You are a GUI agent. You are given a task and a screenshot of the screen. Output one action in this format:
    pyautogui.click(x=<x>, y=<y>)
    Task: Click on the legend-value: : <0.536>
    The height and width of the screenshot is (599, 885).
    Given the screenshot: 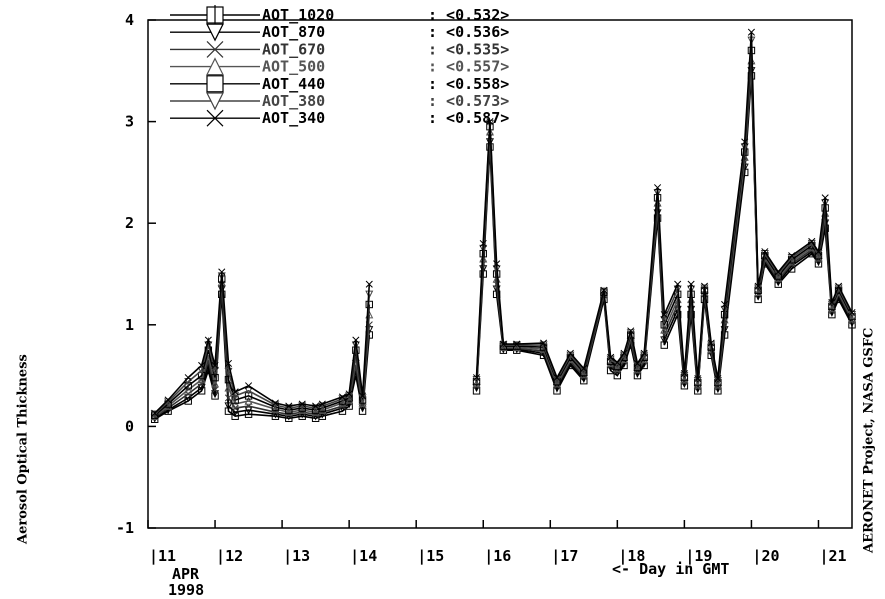 What is the action you would take?
    pyautogui.click(x=468, y=32)
    